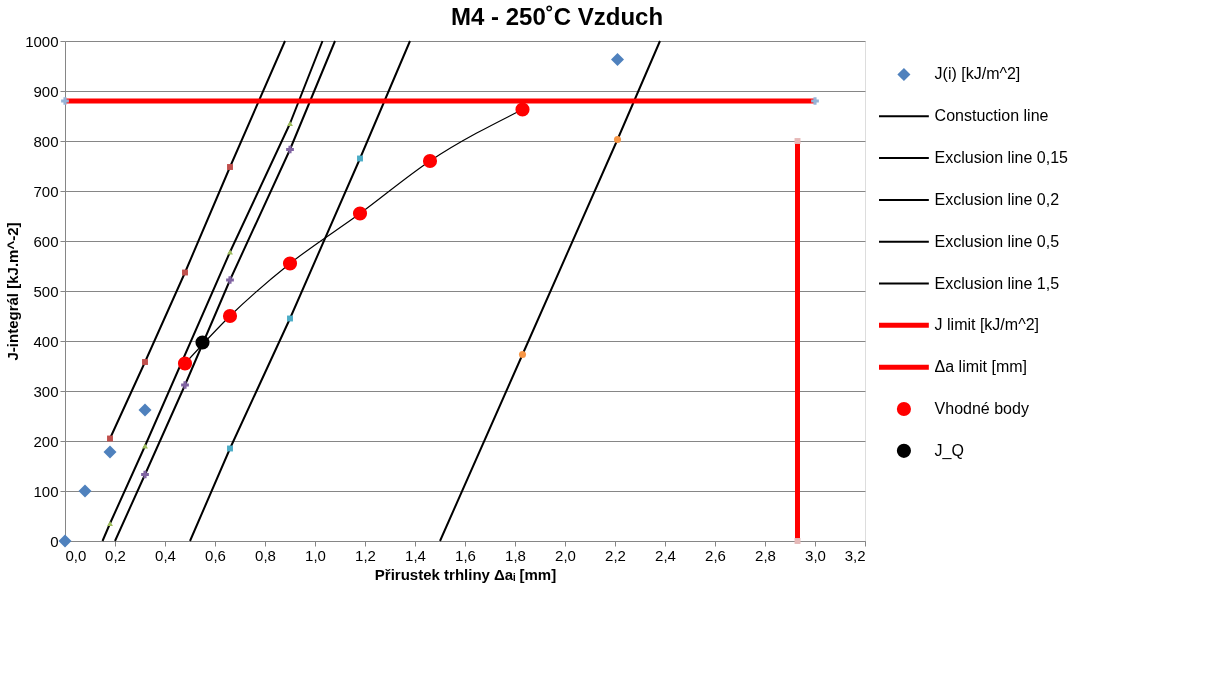 This screenshot has width=1227, height=684. I want to click on x-tick-label: 2,4, so click(665, 555).